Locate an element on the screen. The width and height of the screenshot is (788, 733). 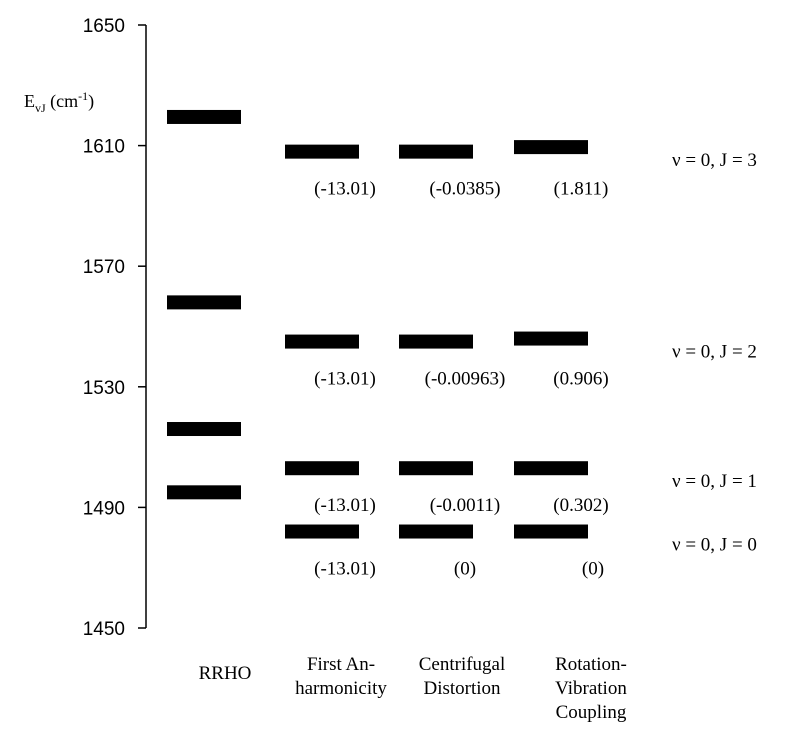
category-label: Distortion is located at coordinates (462, 688).